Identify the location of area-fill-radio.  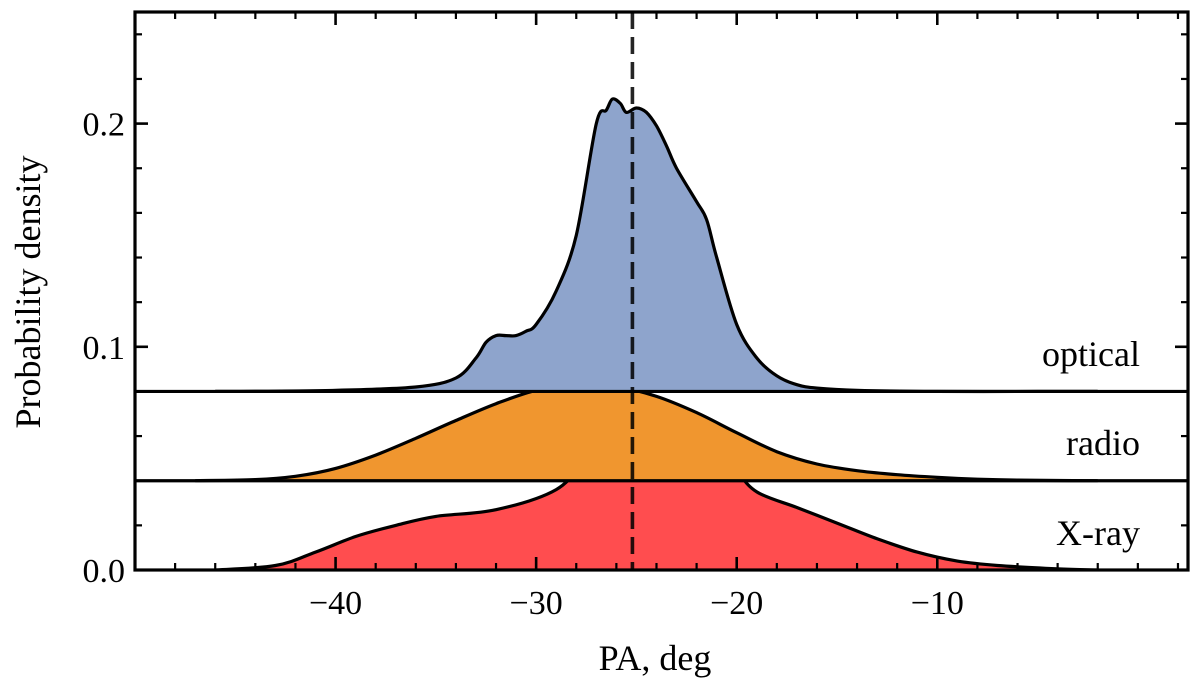
(646, 432).